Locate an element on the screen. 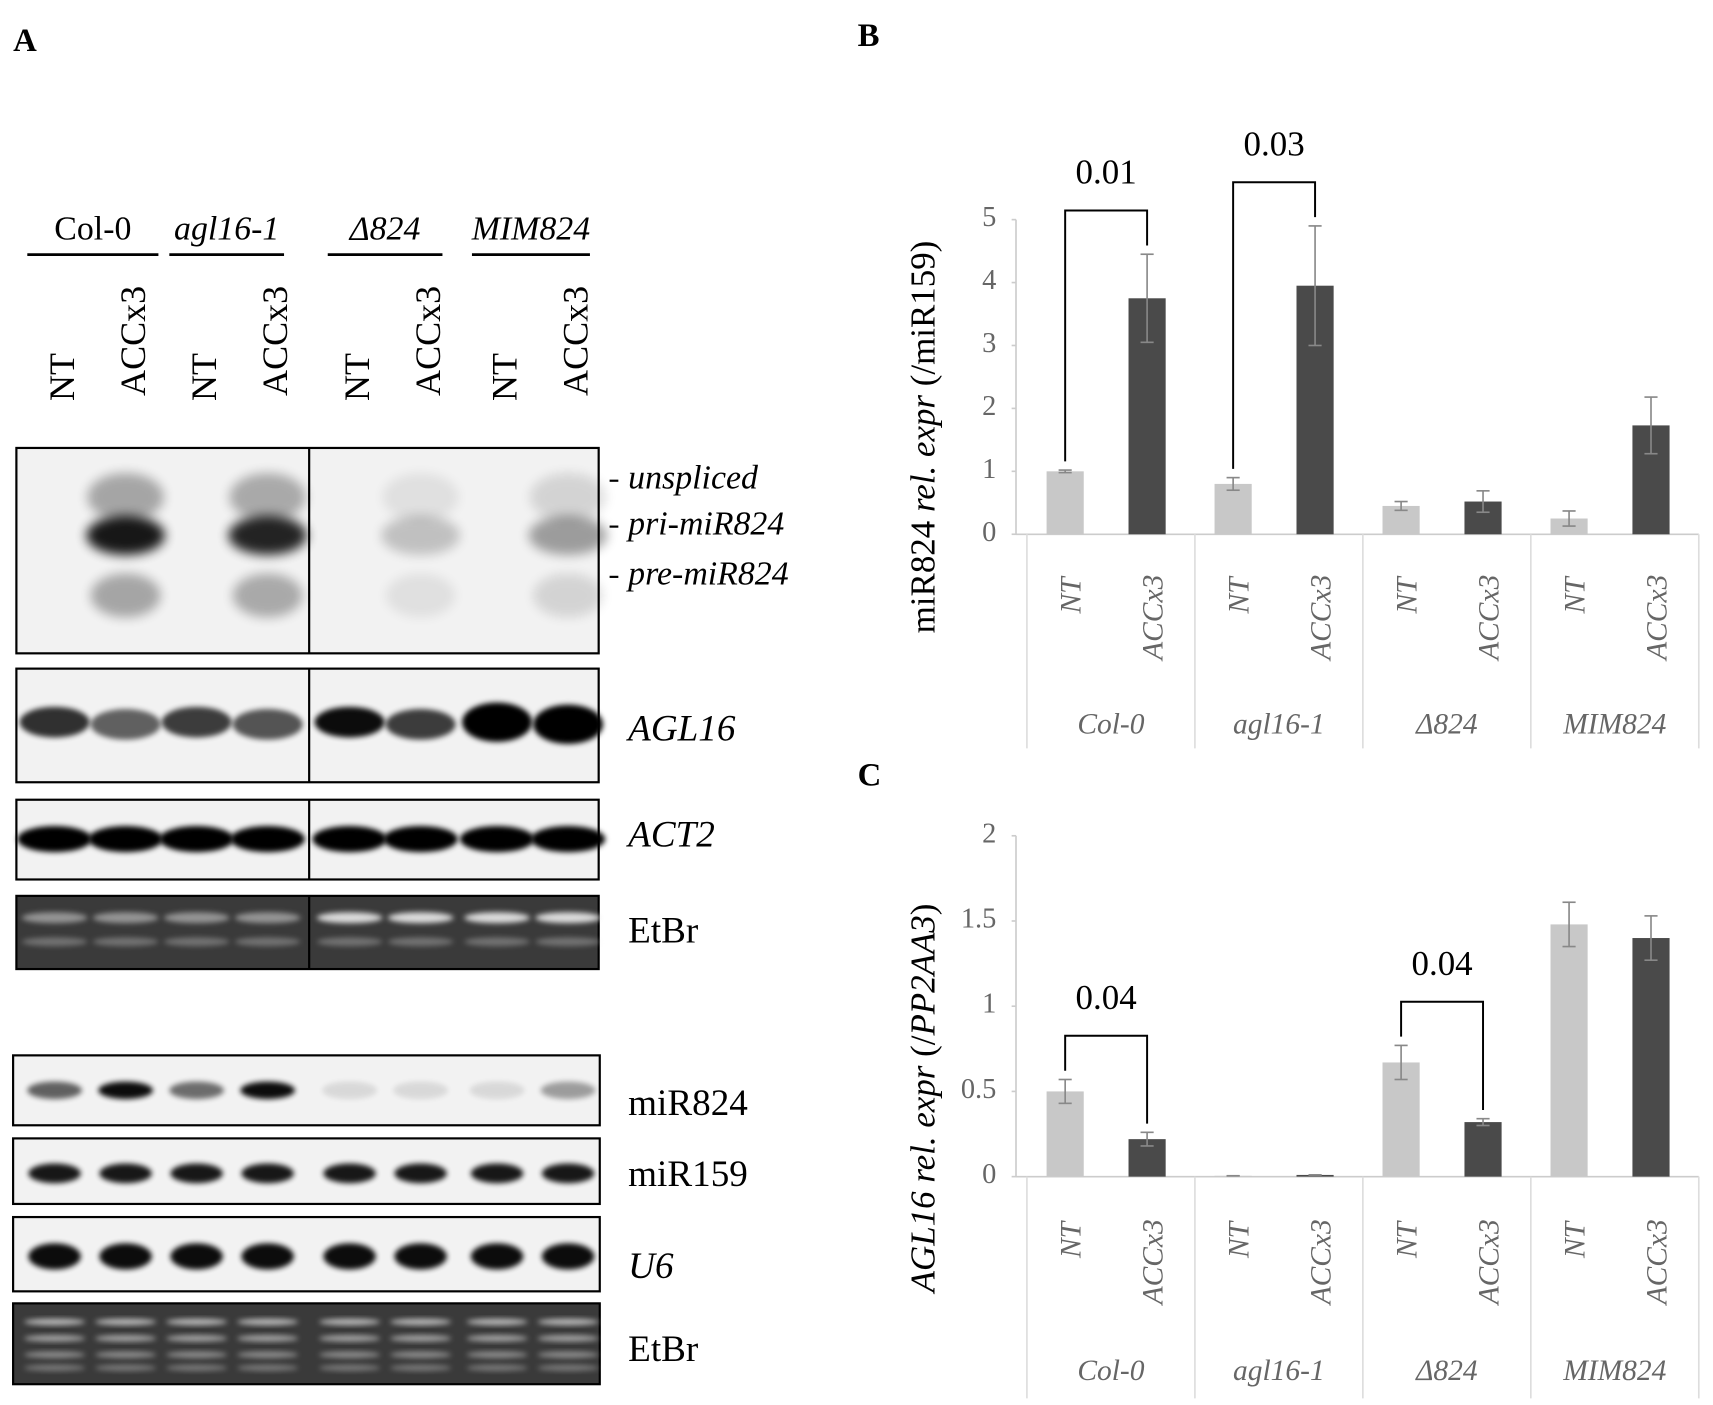 The image size is (1713, 1405). blot-label: ACT2 is located at coordinates (670, 834).